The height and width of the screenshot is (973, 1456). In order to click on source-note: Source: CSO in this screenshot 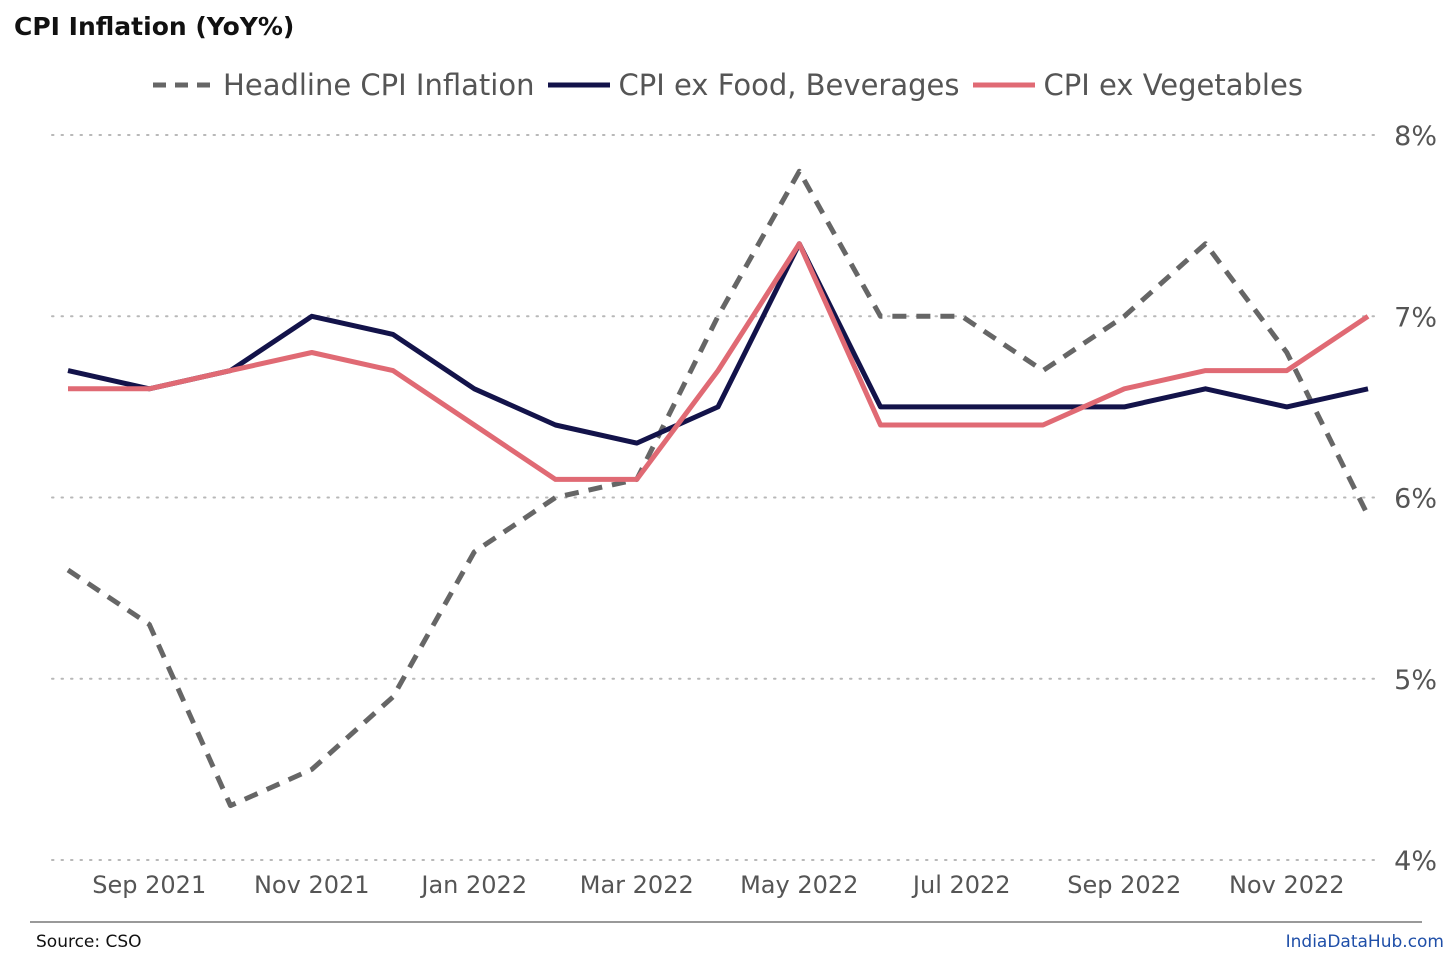, I will do `click(89, 942)`.